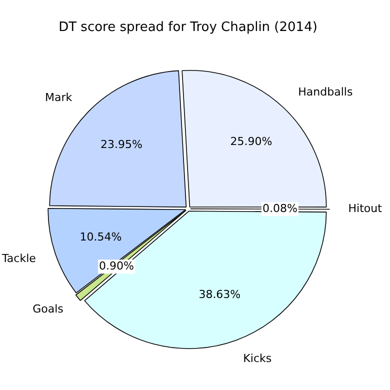  Describe the element at coordinates (18, 259) in the screenshot. I see `slice-label: Tackle` at that location.